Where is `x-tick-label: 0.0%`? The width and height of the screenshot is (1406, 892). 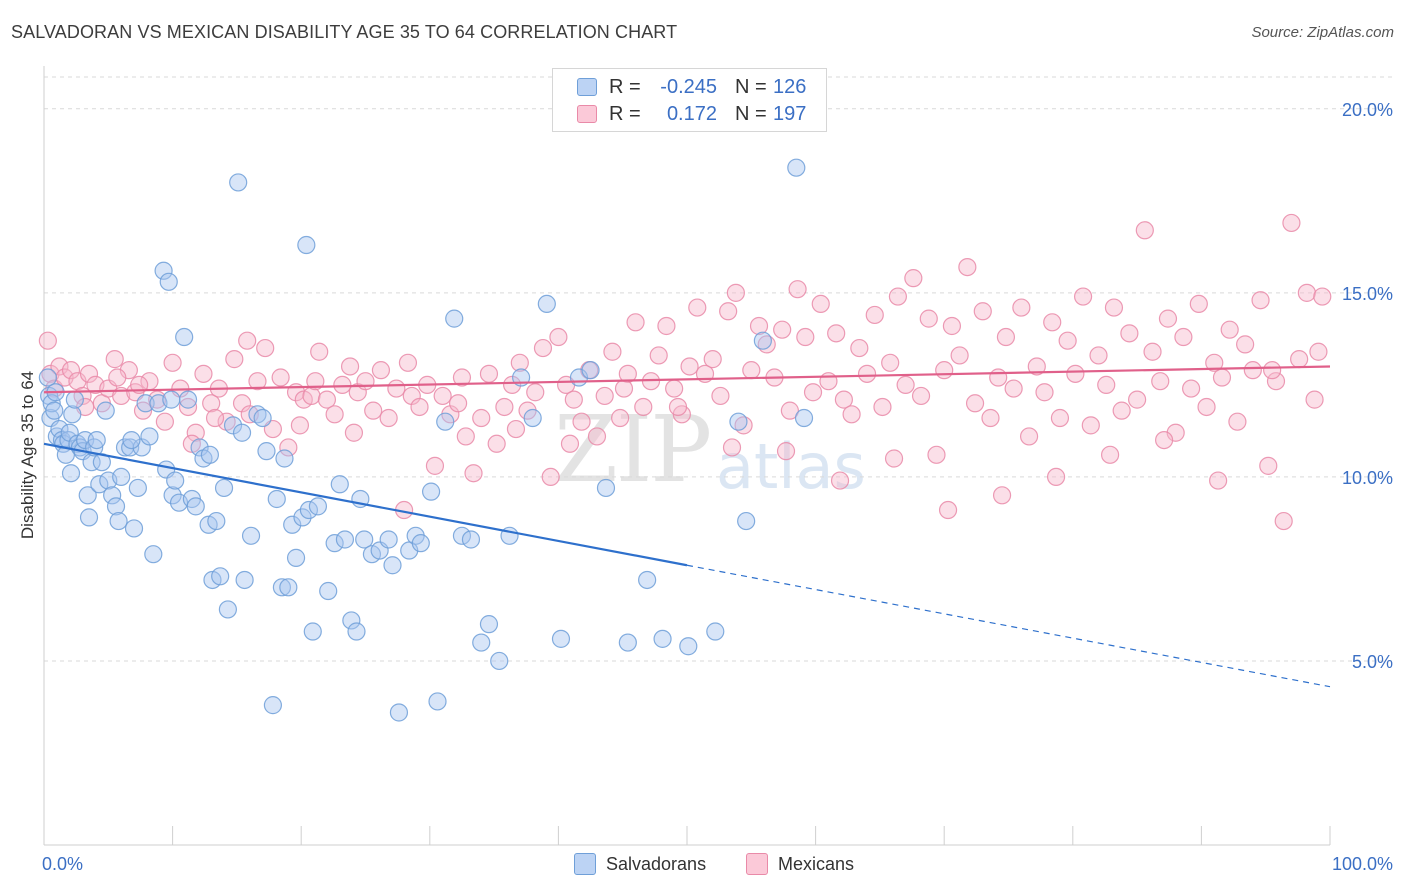
x-tick-label: 0.0% is located at coordinates (62, 864).